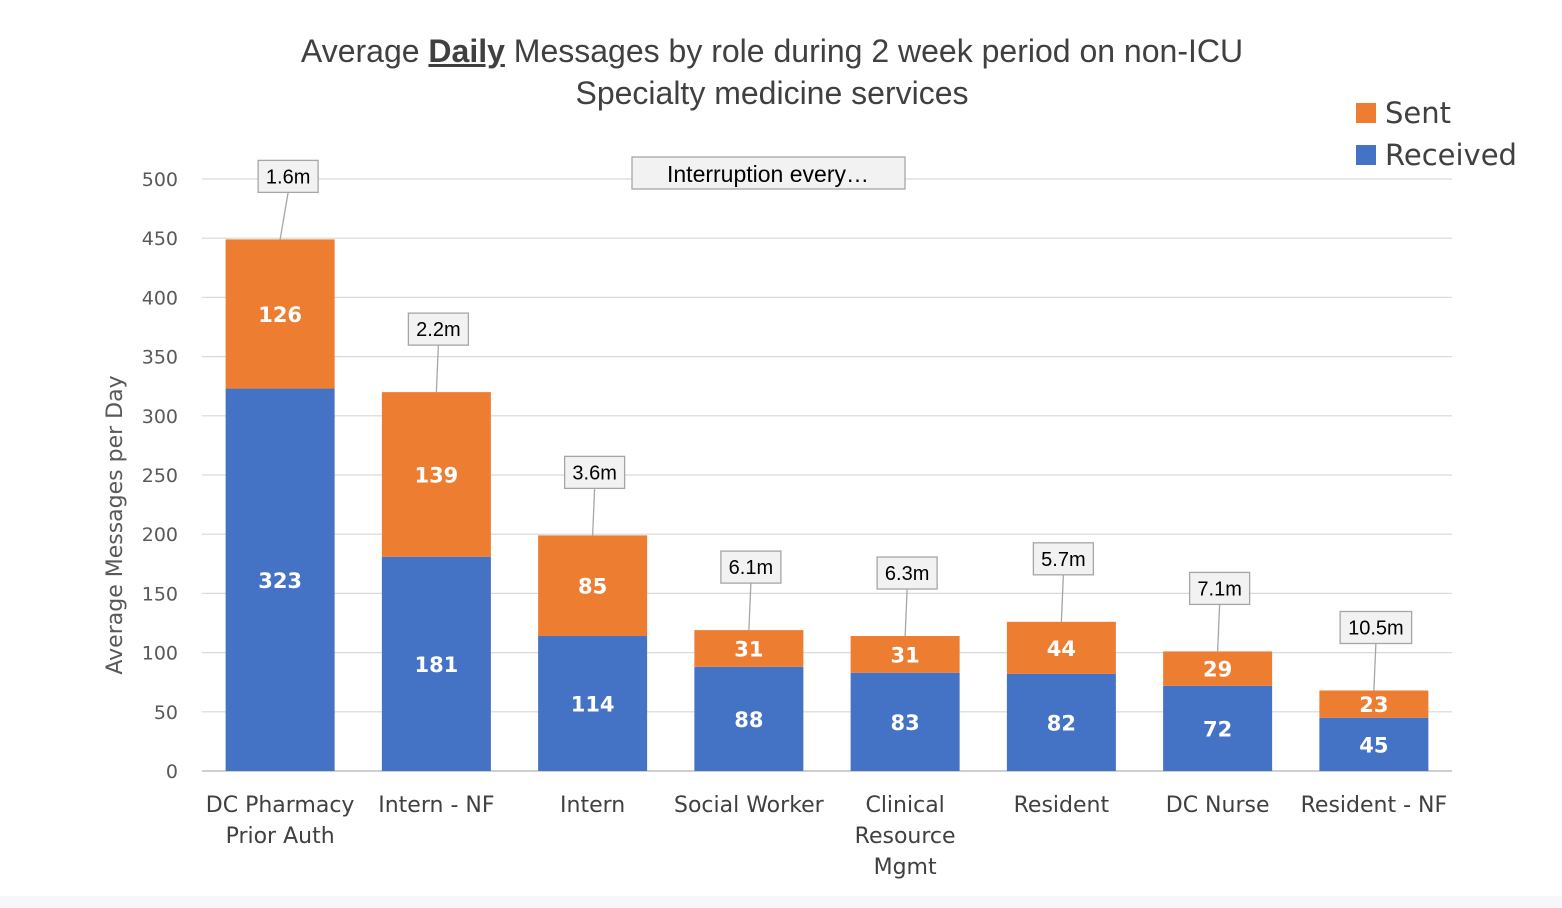 Image resolution: width=1562 pixels, height=908 pixels. What do you see at coordinates (905, 836) in the screenshot?
I see `x-category-label: Resource` at bounding box center [905, 836].